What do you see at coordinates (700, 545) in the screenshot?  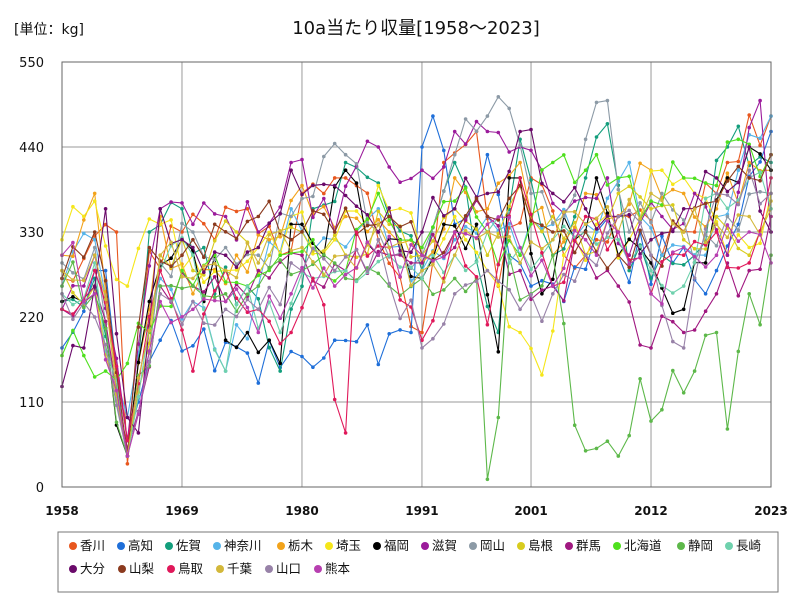 I see `legend-label: 静岡` at bounding box center [700, 545].